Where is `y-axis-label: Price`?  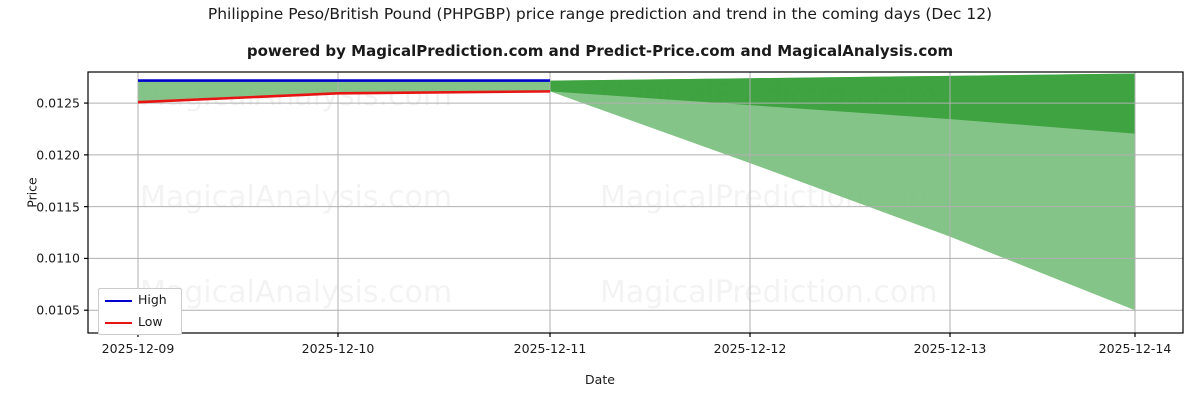 y-axis-label: Price is located at coordinates (32, 192).